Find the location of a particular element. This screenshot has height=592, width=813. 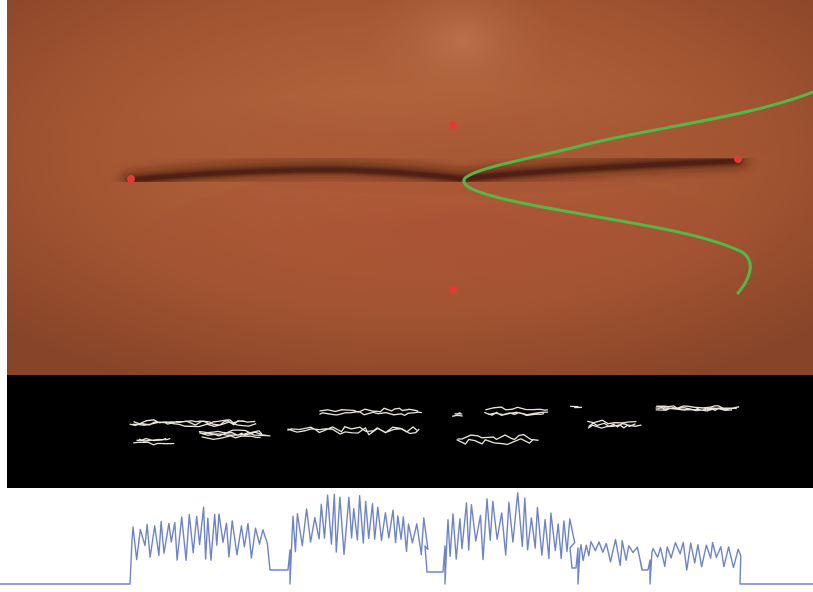

chin-shadow is located at coordinates (410, 345).